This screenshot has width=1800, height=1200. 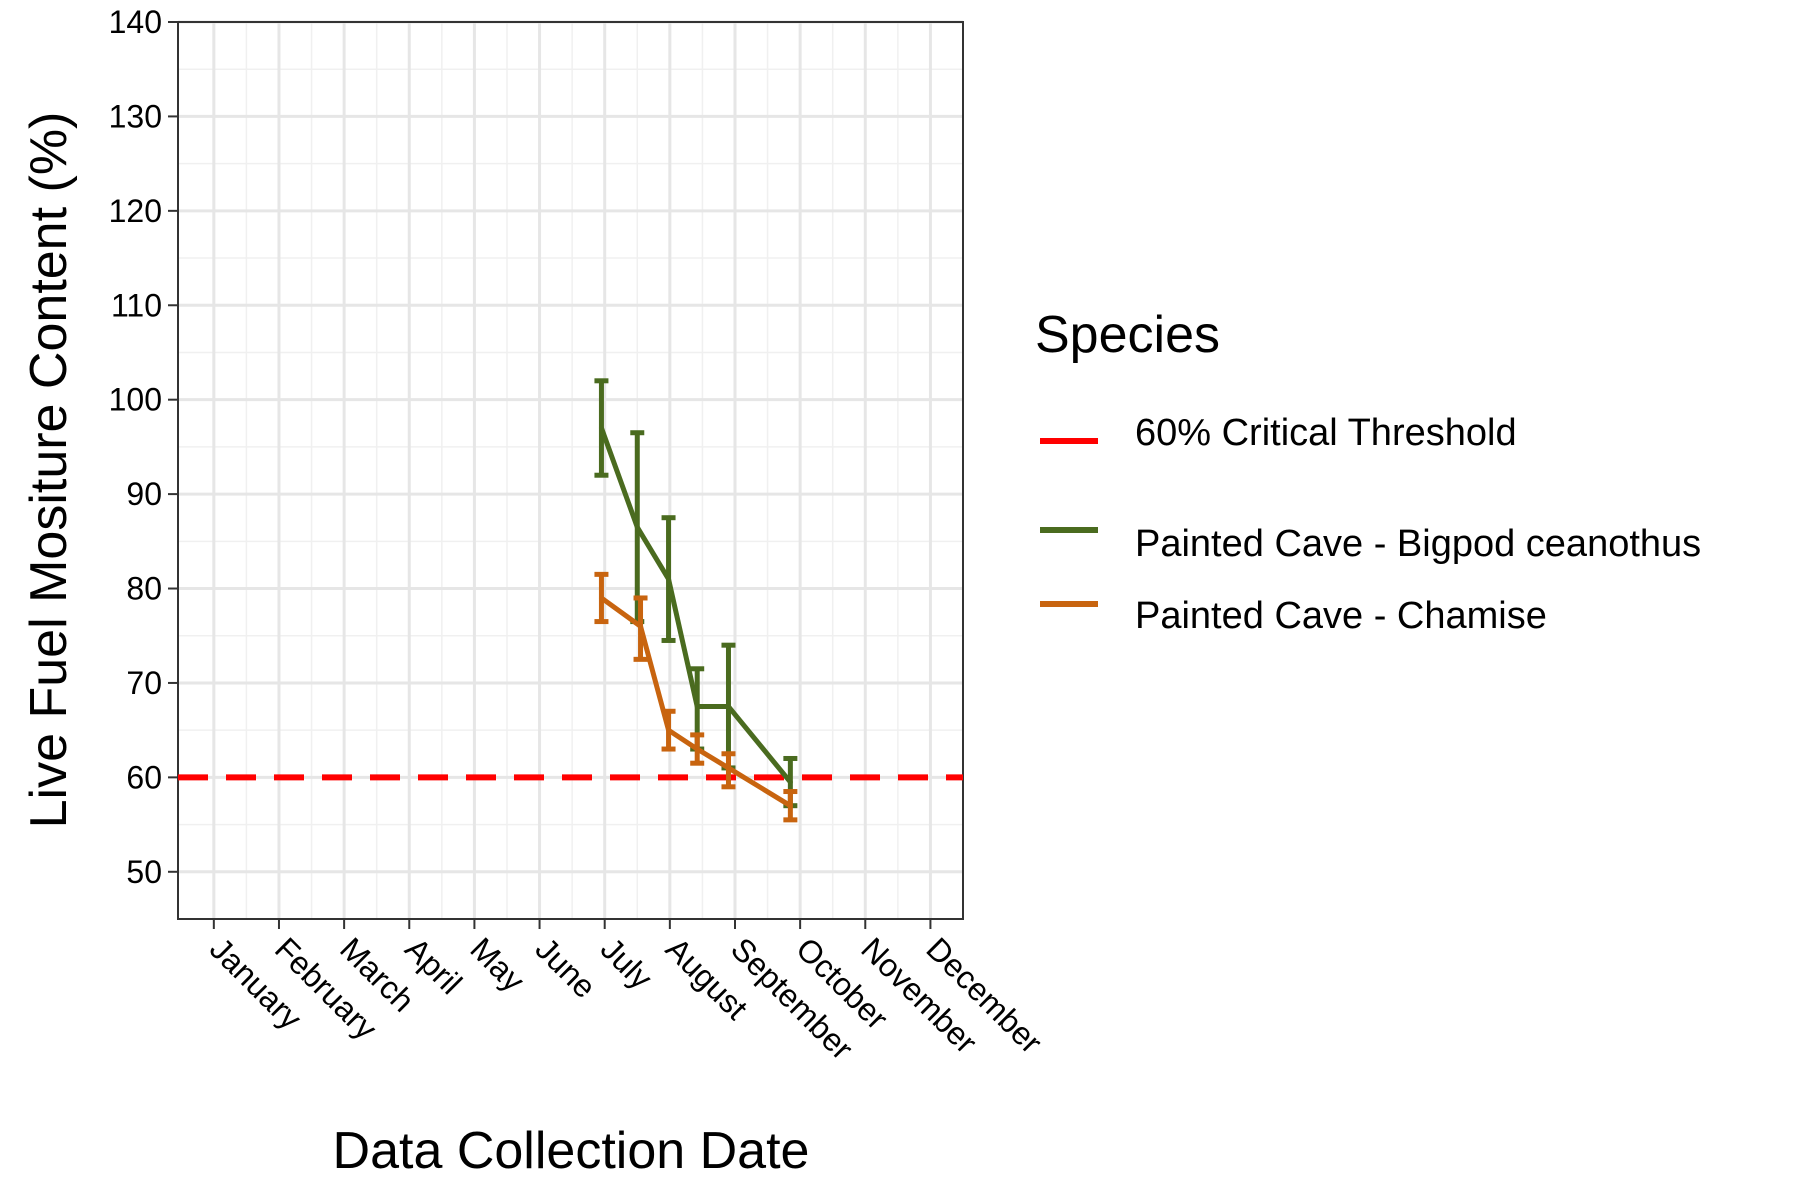 I want to click on y-tick-label: 70, so click(x=144, y=683).